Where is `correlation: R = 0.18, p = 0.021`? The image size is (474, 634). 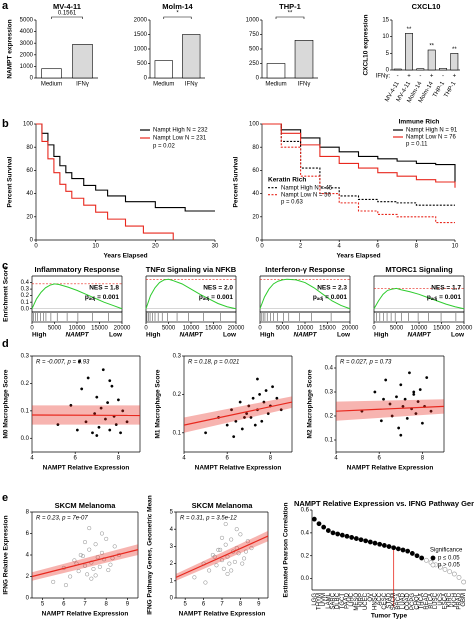
correlation: R = 0.18, p = 0.021 is located at coordinates (213, 363).